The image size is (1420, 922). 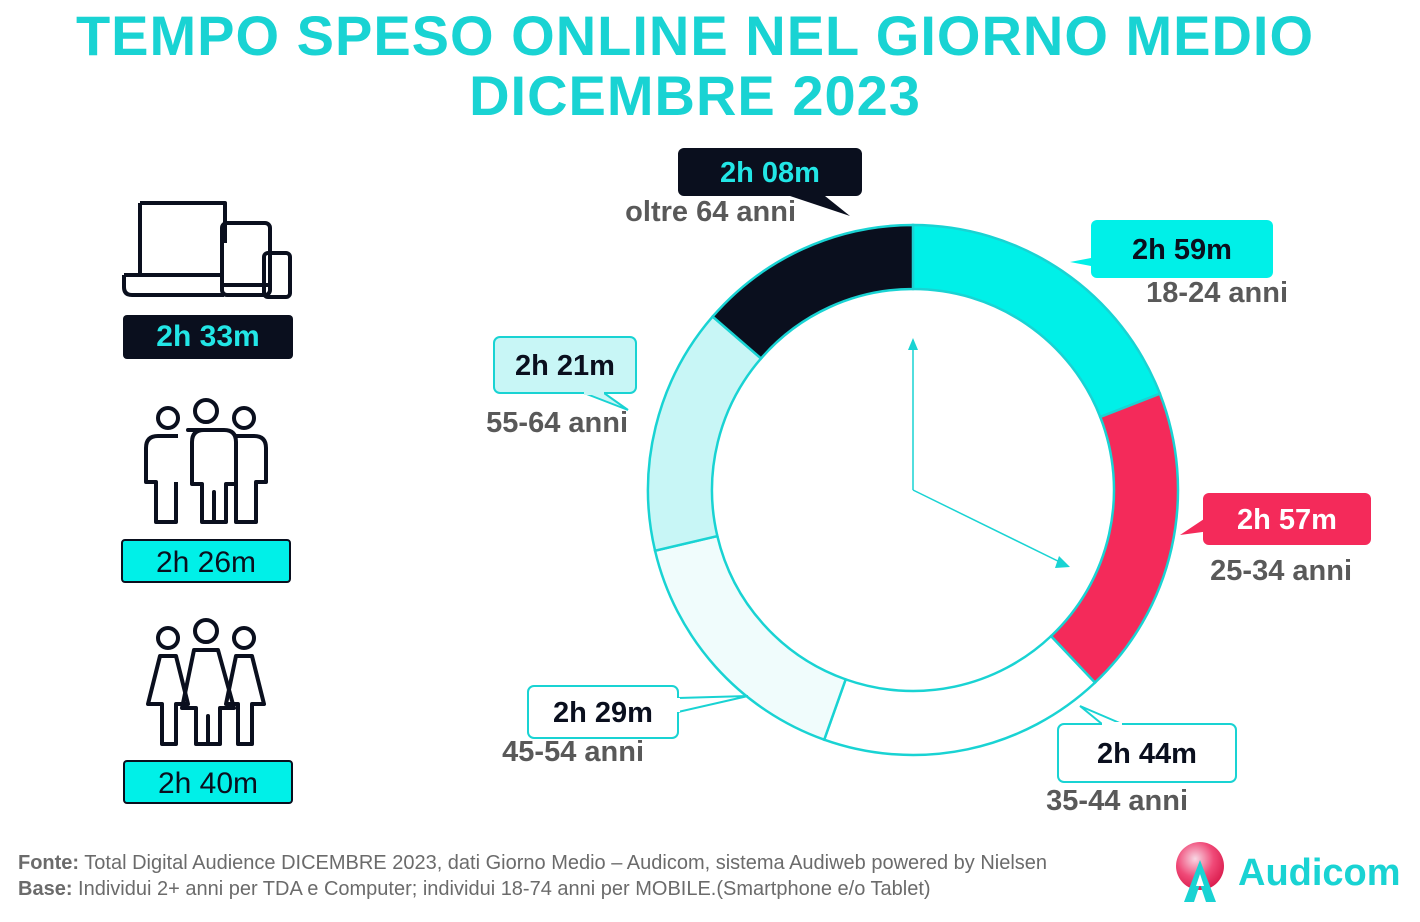 I want to click on slice-value-label: 2h 29m, so click(x=603, y=713).